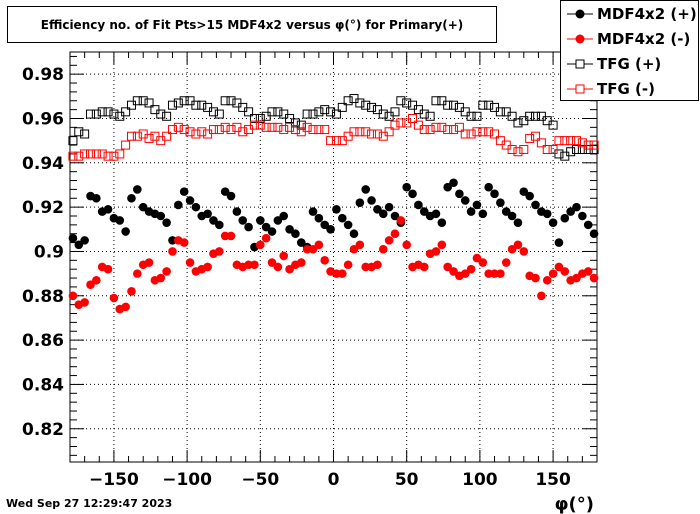 This screenshot has height=514, width=700. Describe the element at coordinates (43, 75) in the screenshot. I see `y-tick-label: 0.98` at that location.